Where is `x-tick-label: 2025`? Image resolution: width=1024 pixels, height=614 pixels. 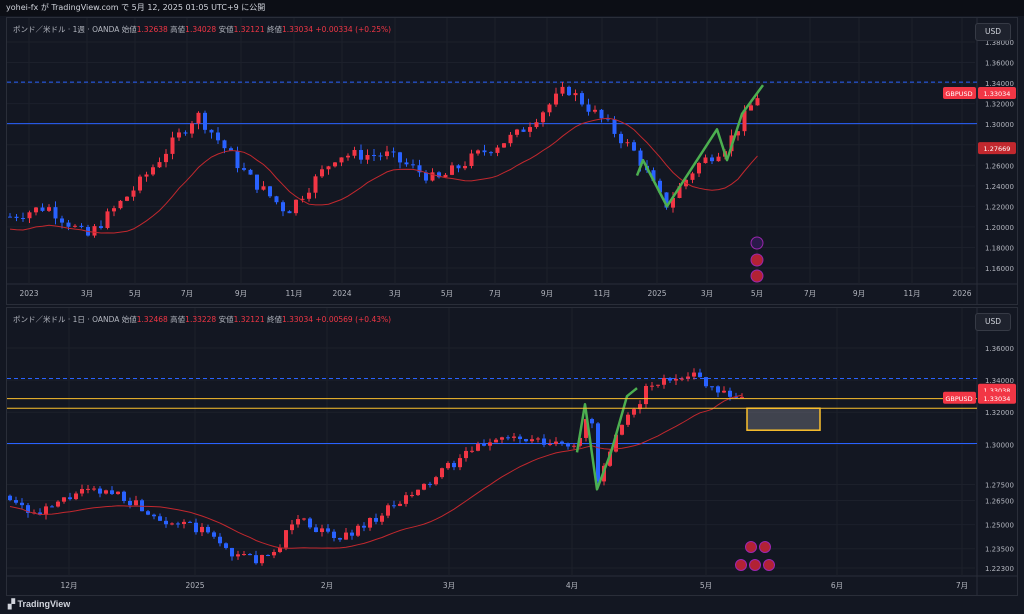
x-tick-label: 2025 is located at coordinates (656, 293).